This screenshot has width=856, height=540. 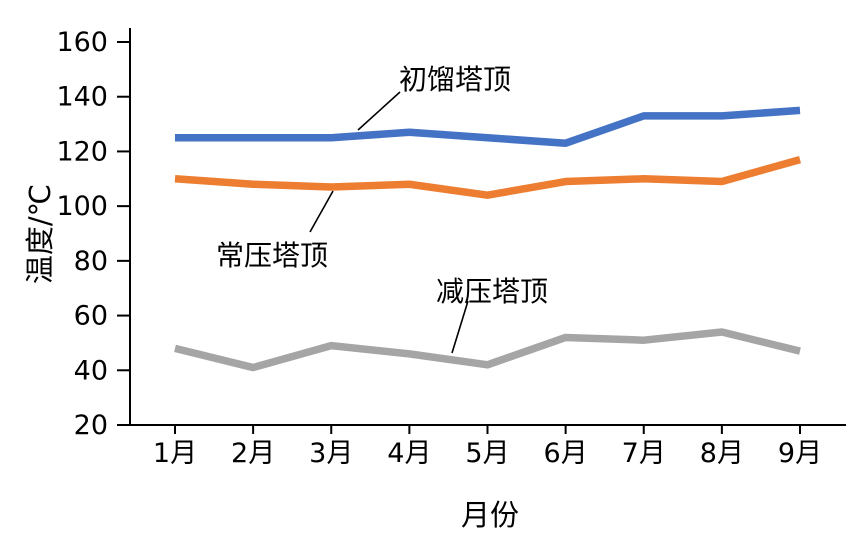 What do you see at coordinates (40, 234) in the screenshot?
I see `y-axis-title: 温度/℃` at bounding box center [40, 234].